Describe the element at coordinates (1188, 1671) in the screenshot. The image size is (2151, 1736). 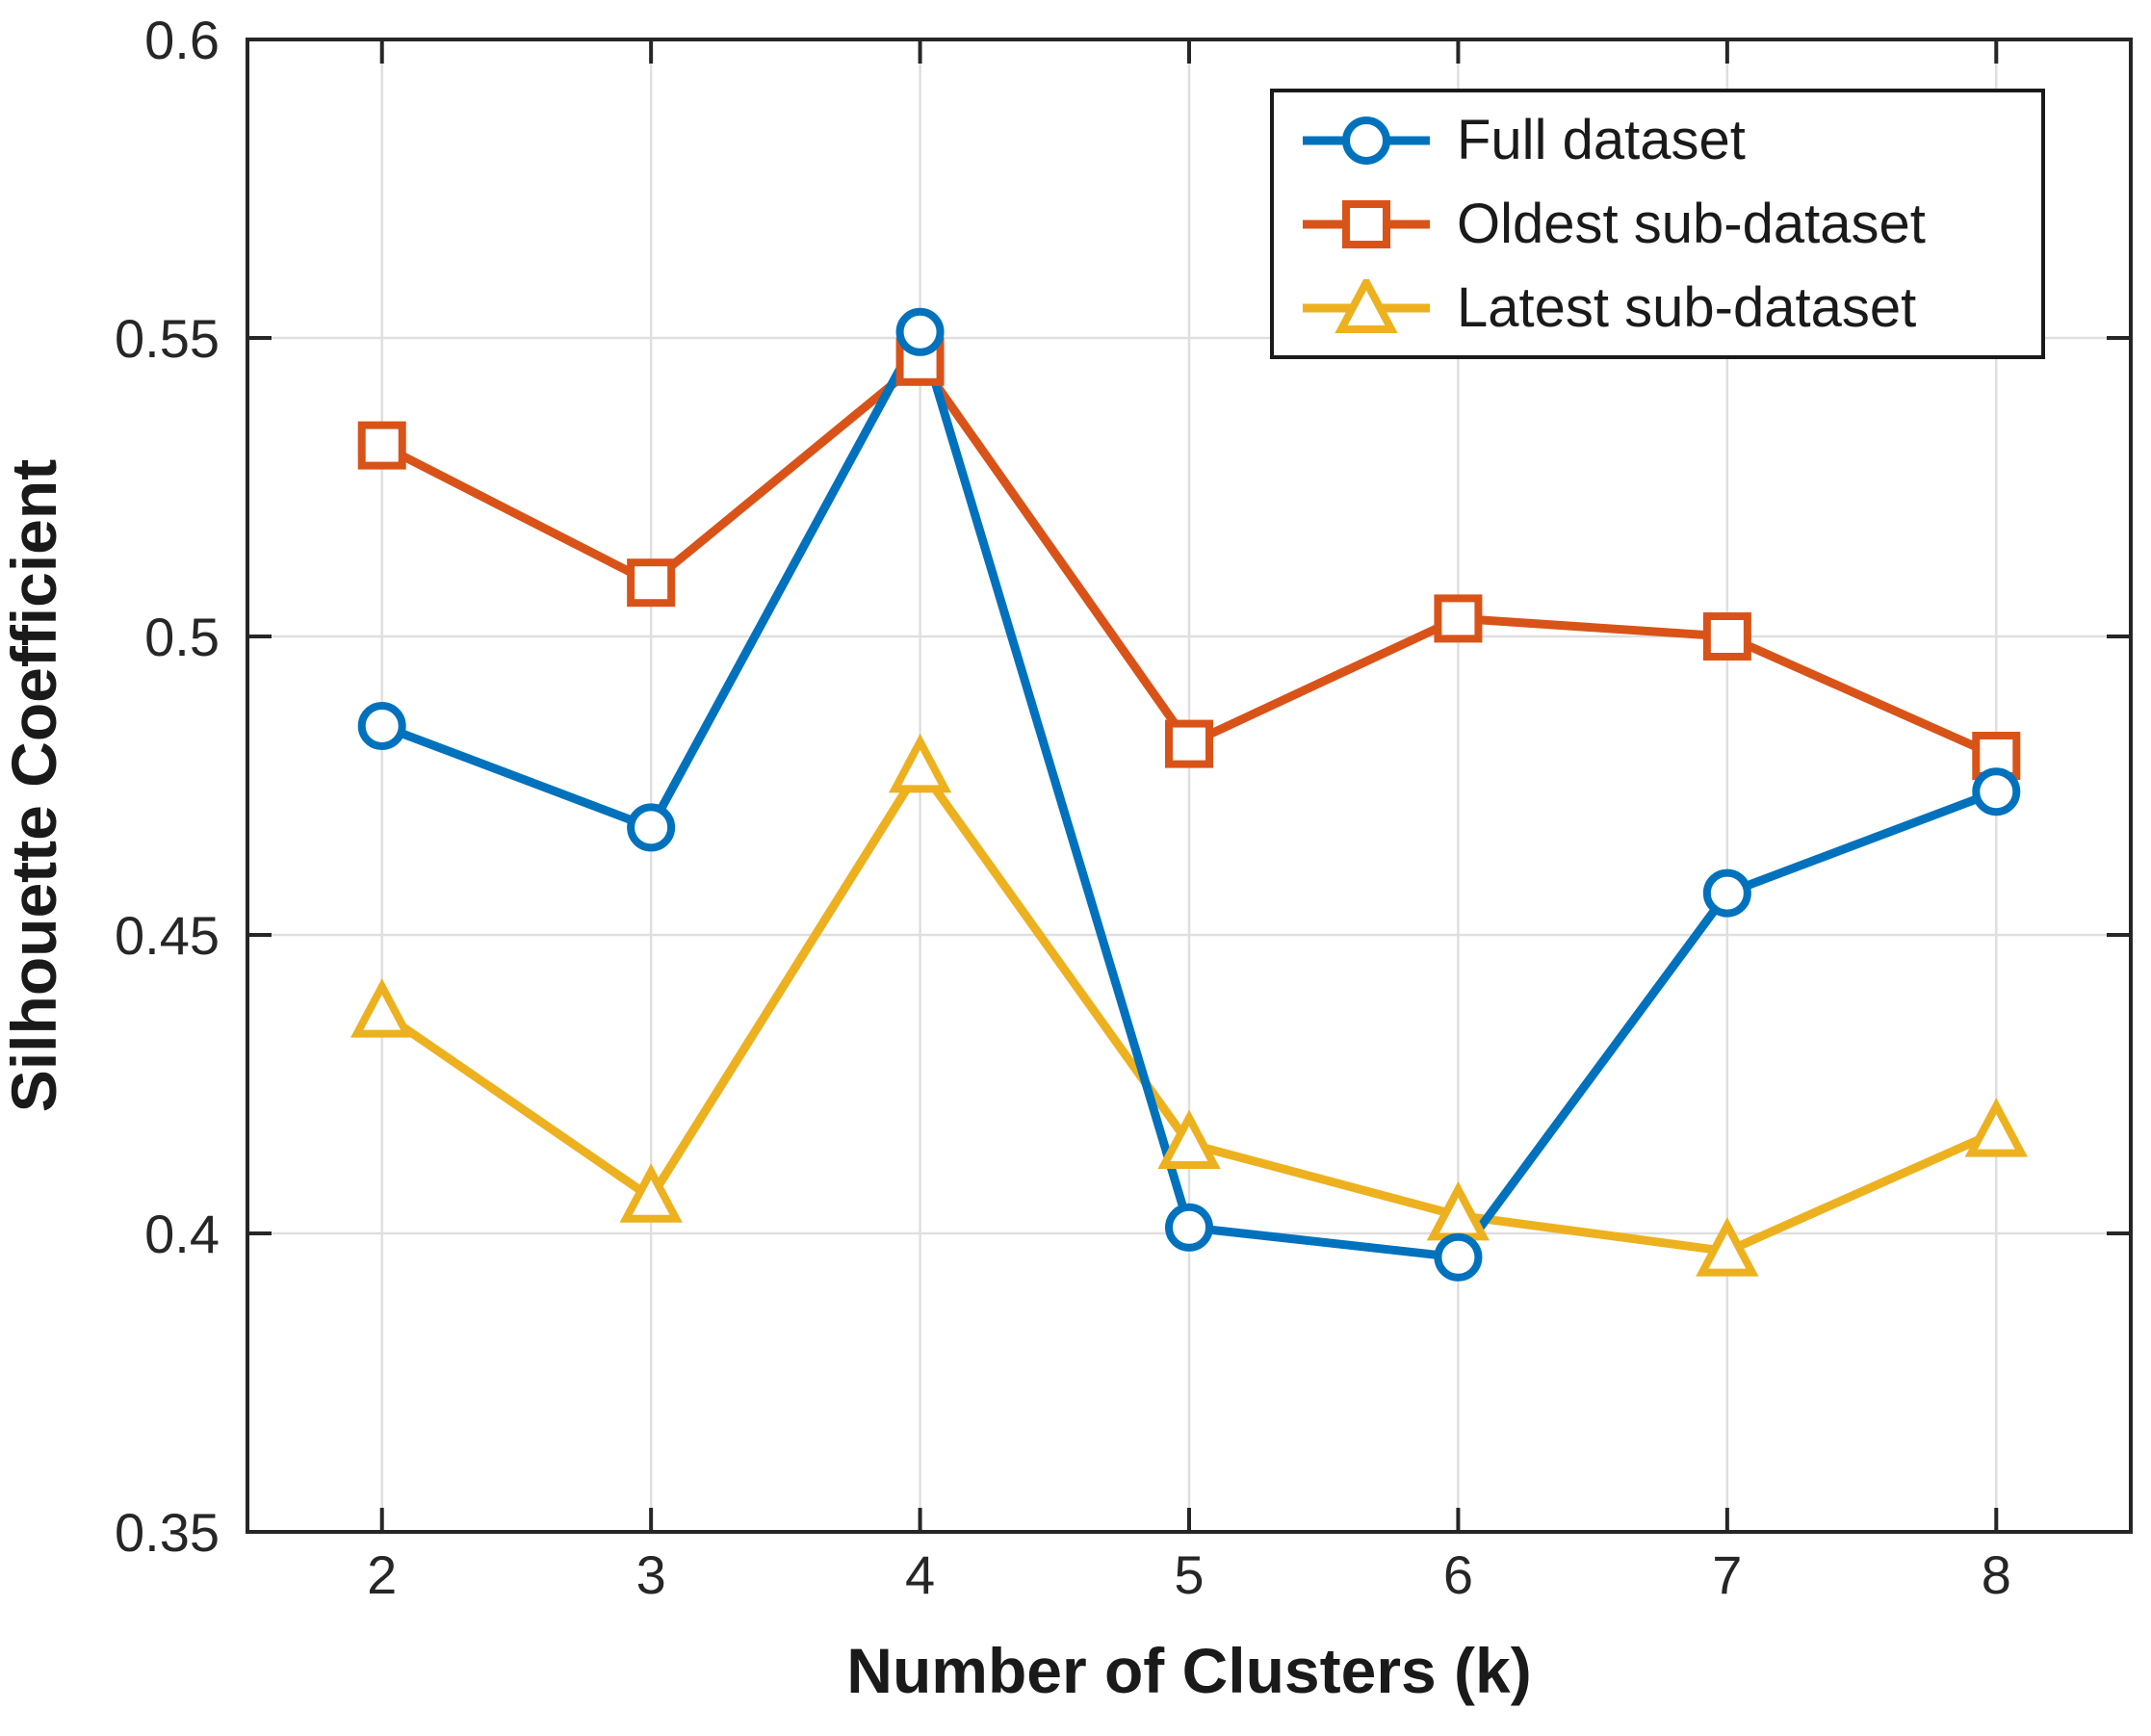
I see `x-axis-label: Number of Clusters (k)` at that location.